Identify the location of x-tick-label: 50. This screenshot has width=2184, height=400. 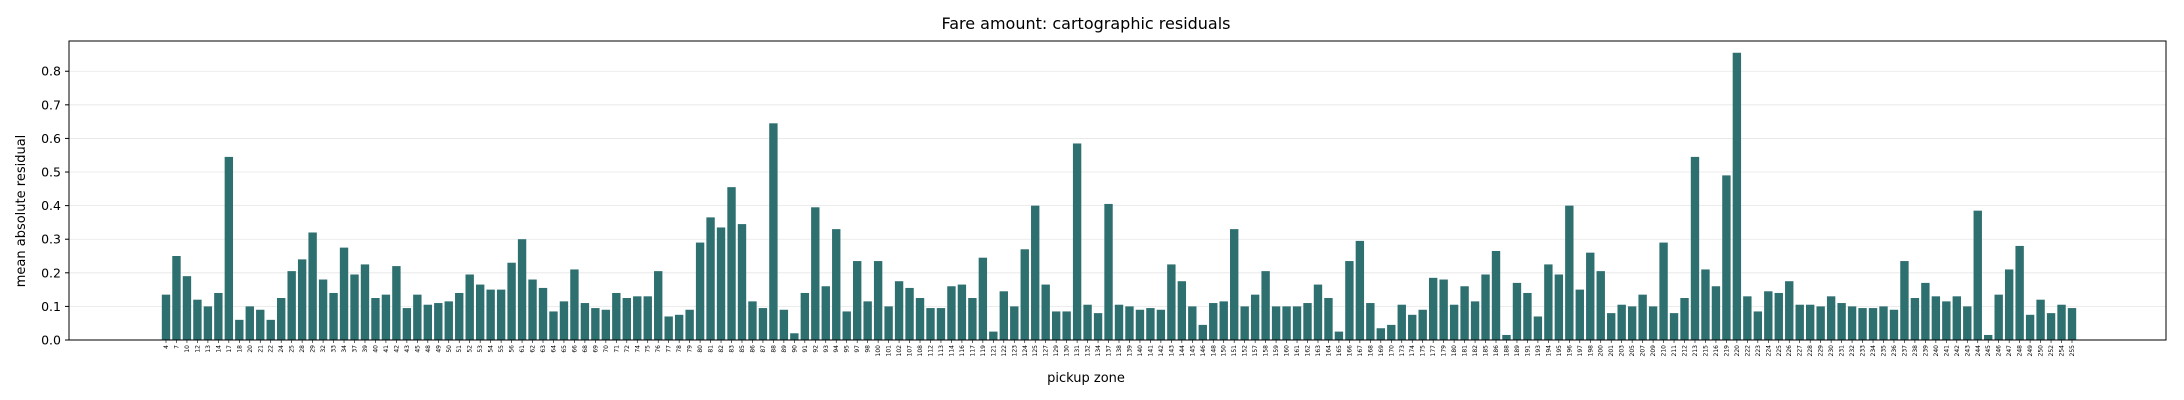
(449, 349).